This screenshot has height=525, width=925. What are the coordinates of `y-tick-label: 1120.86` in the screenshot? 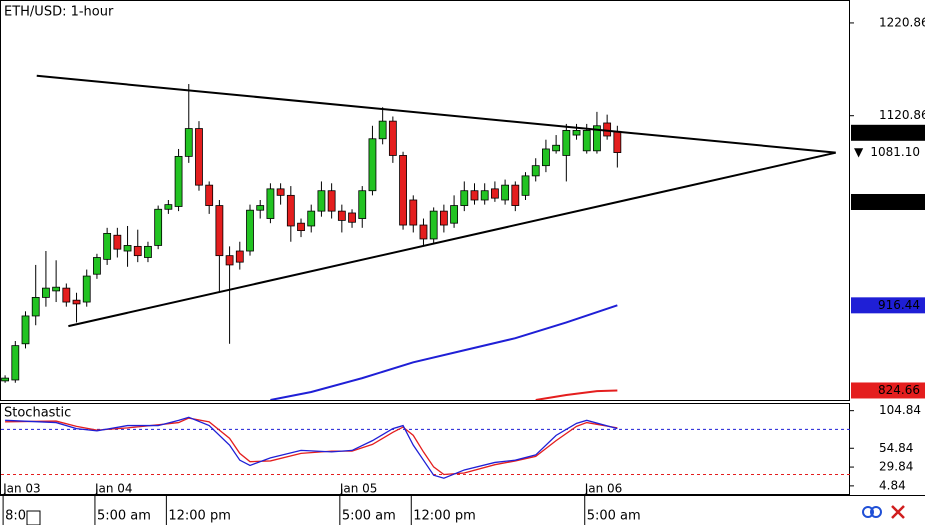 It's located at (902, 115).